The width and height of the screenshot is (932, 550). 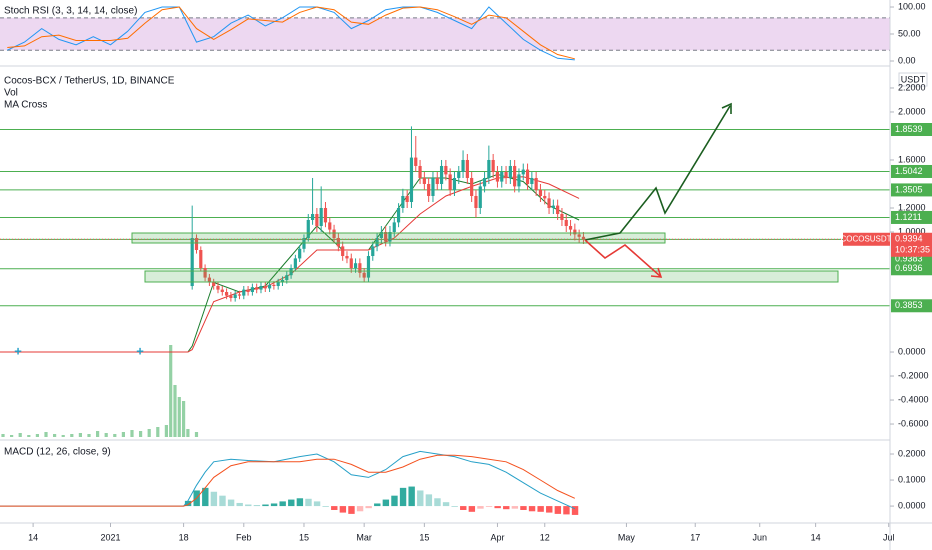 What do you see at coordinates (912, 505) in the screenshot?
I see `y-tick-label: 0.0000` at bounding box center [912, 505].